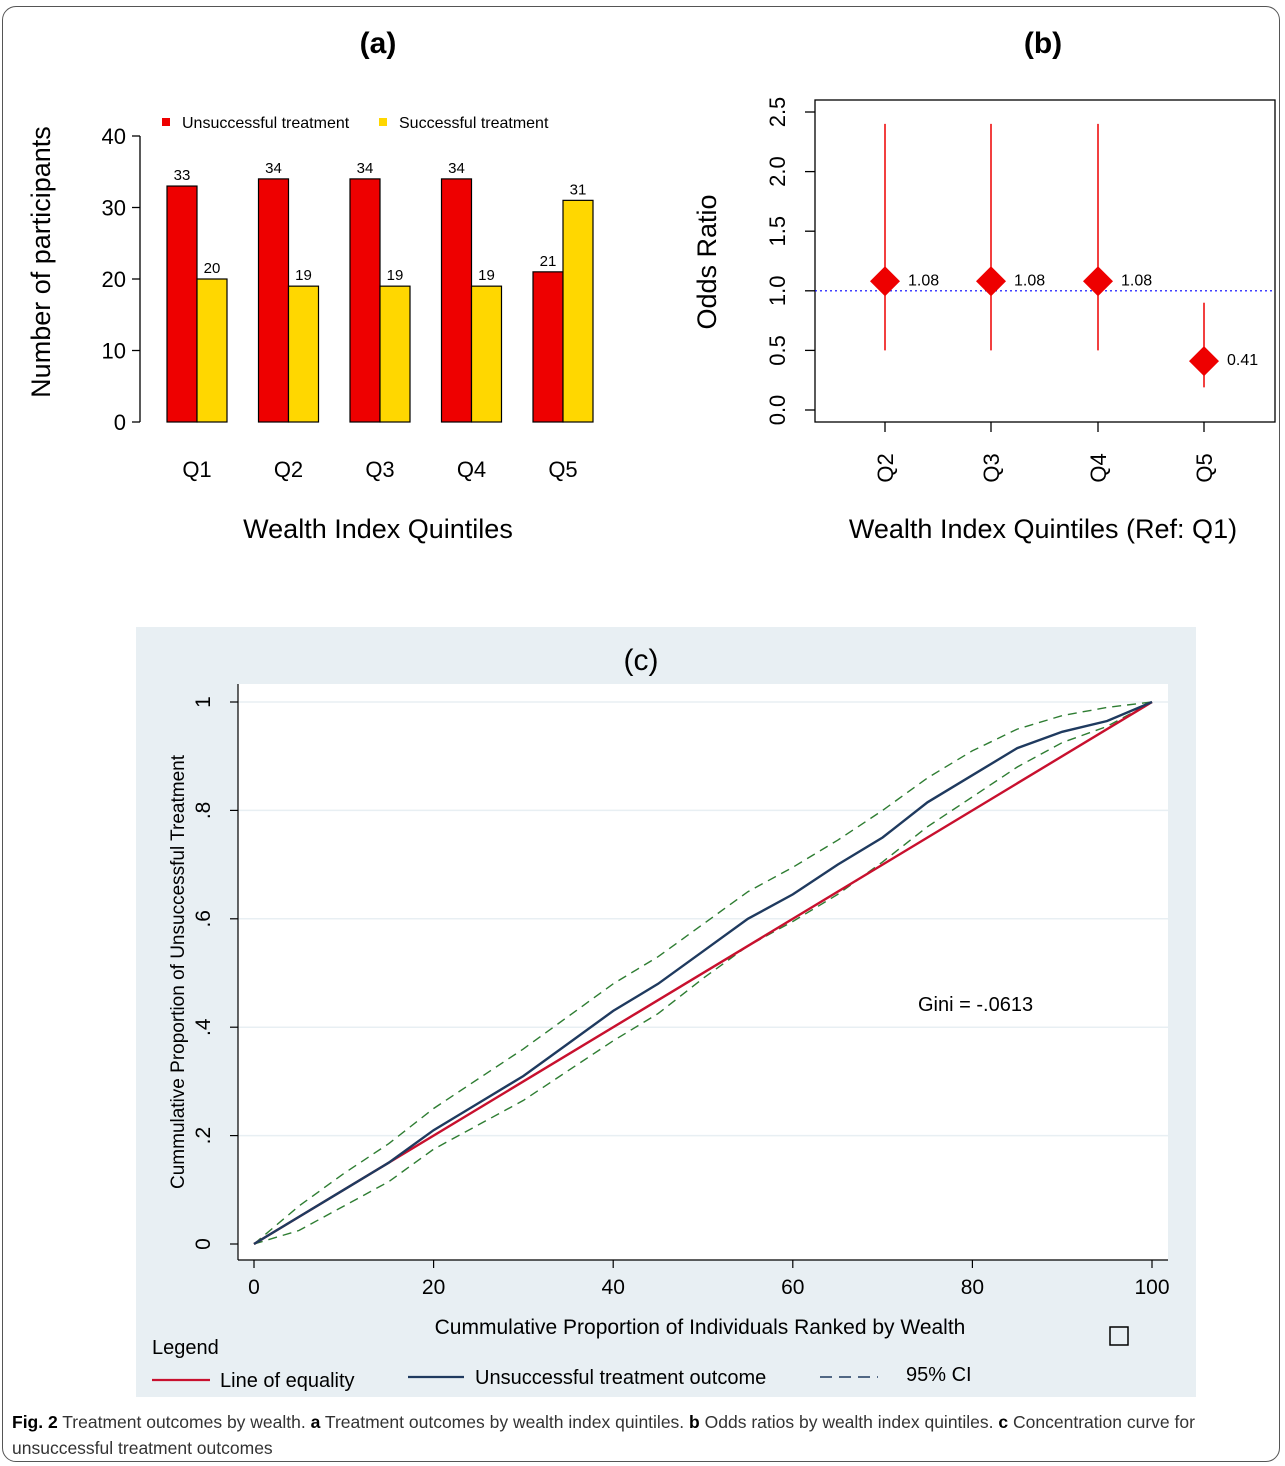 This screenshot has height=1466, width=1285. Describe the element at coordinates (991, 467) in the screenshot. I see `x-tick-label: Q3` at that location.